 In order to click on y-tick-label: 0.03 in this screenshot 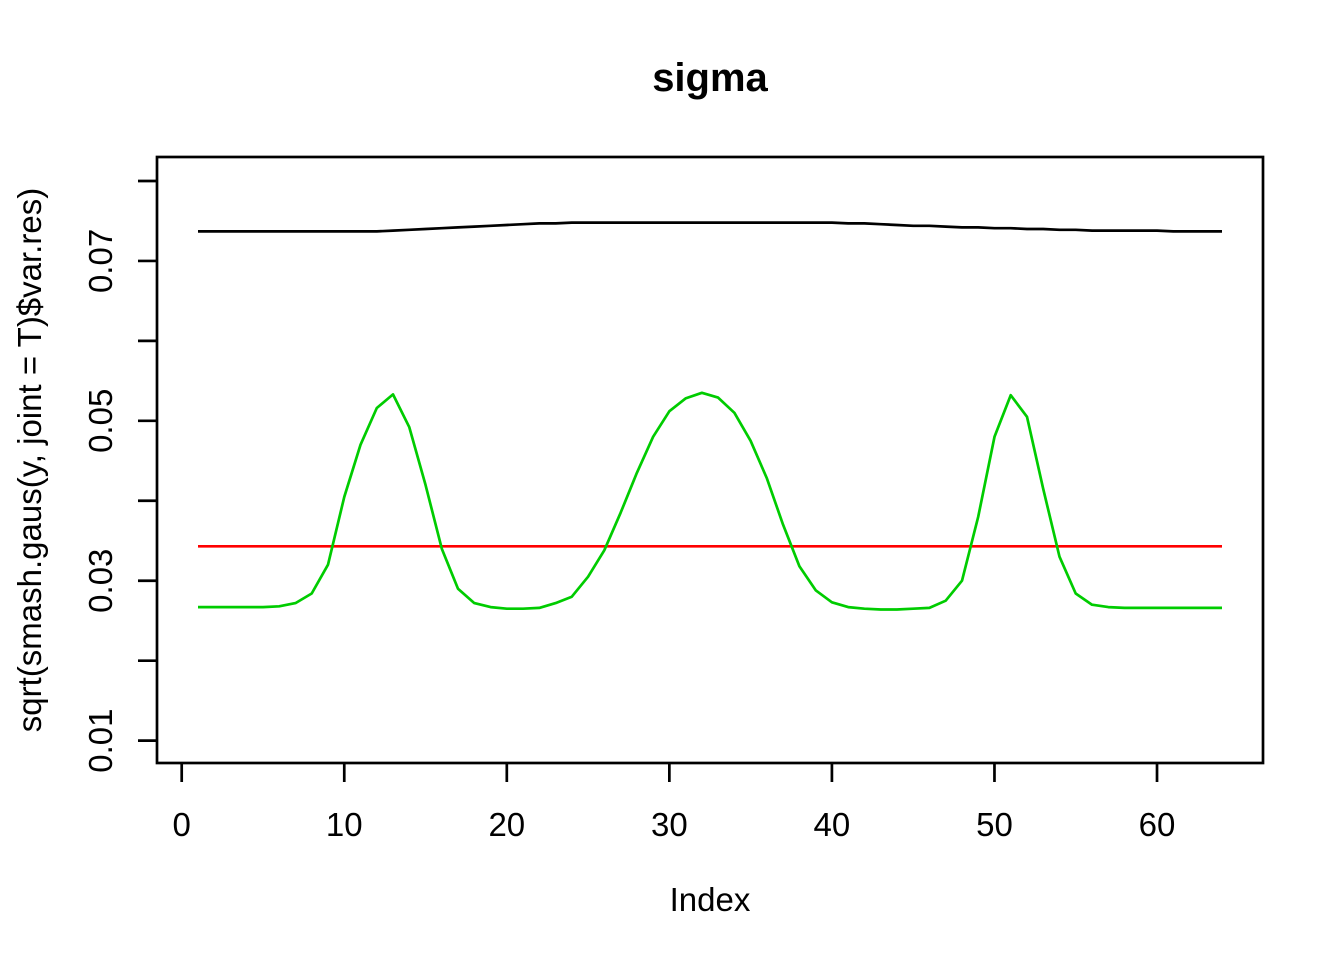, I will do `click(100, 581)`.